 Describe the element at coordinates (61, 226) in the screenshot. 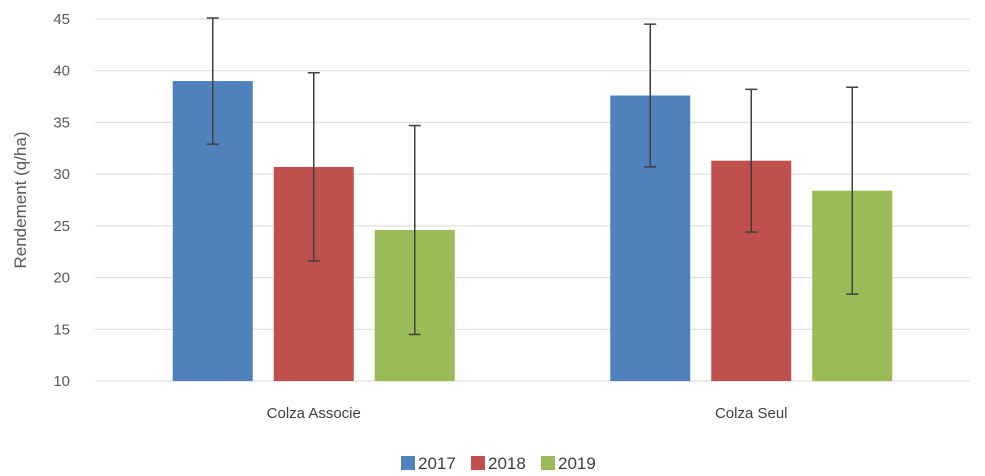

I see `y-tick-label: 25` at that location.